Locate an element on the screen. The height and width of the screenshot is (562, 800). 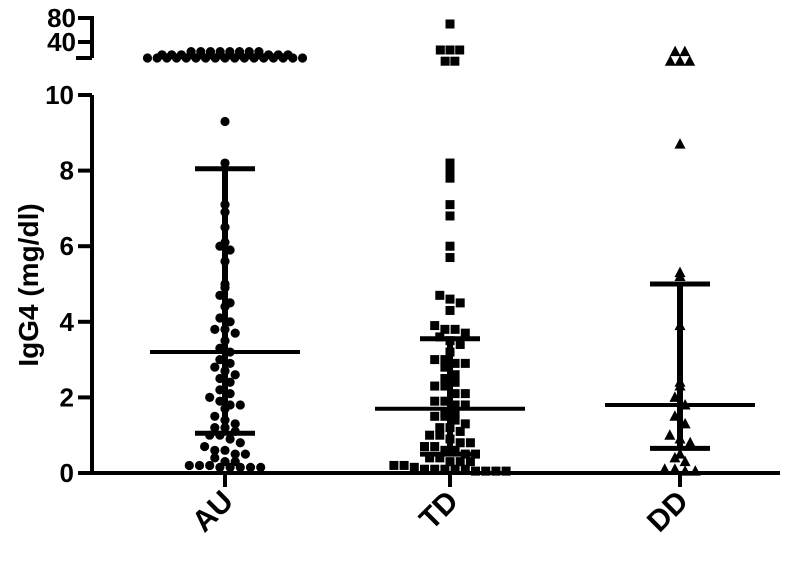
y-tick-label: 0 is located at coordinates (67, 473).